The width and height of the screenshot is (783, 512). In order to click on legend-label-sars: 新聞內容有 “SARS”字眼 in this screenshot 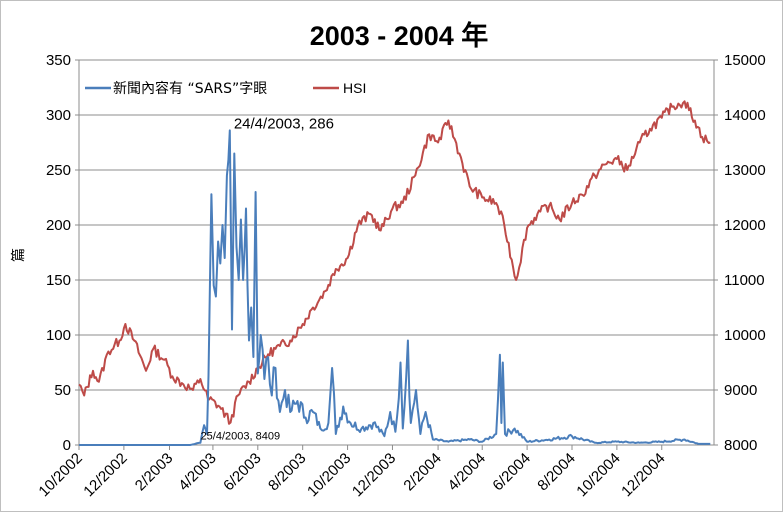, I will do `click(190, 88)`.